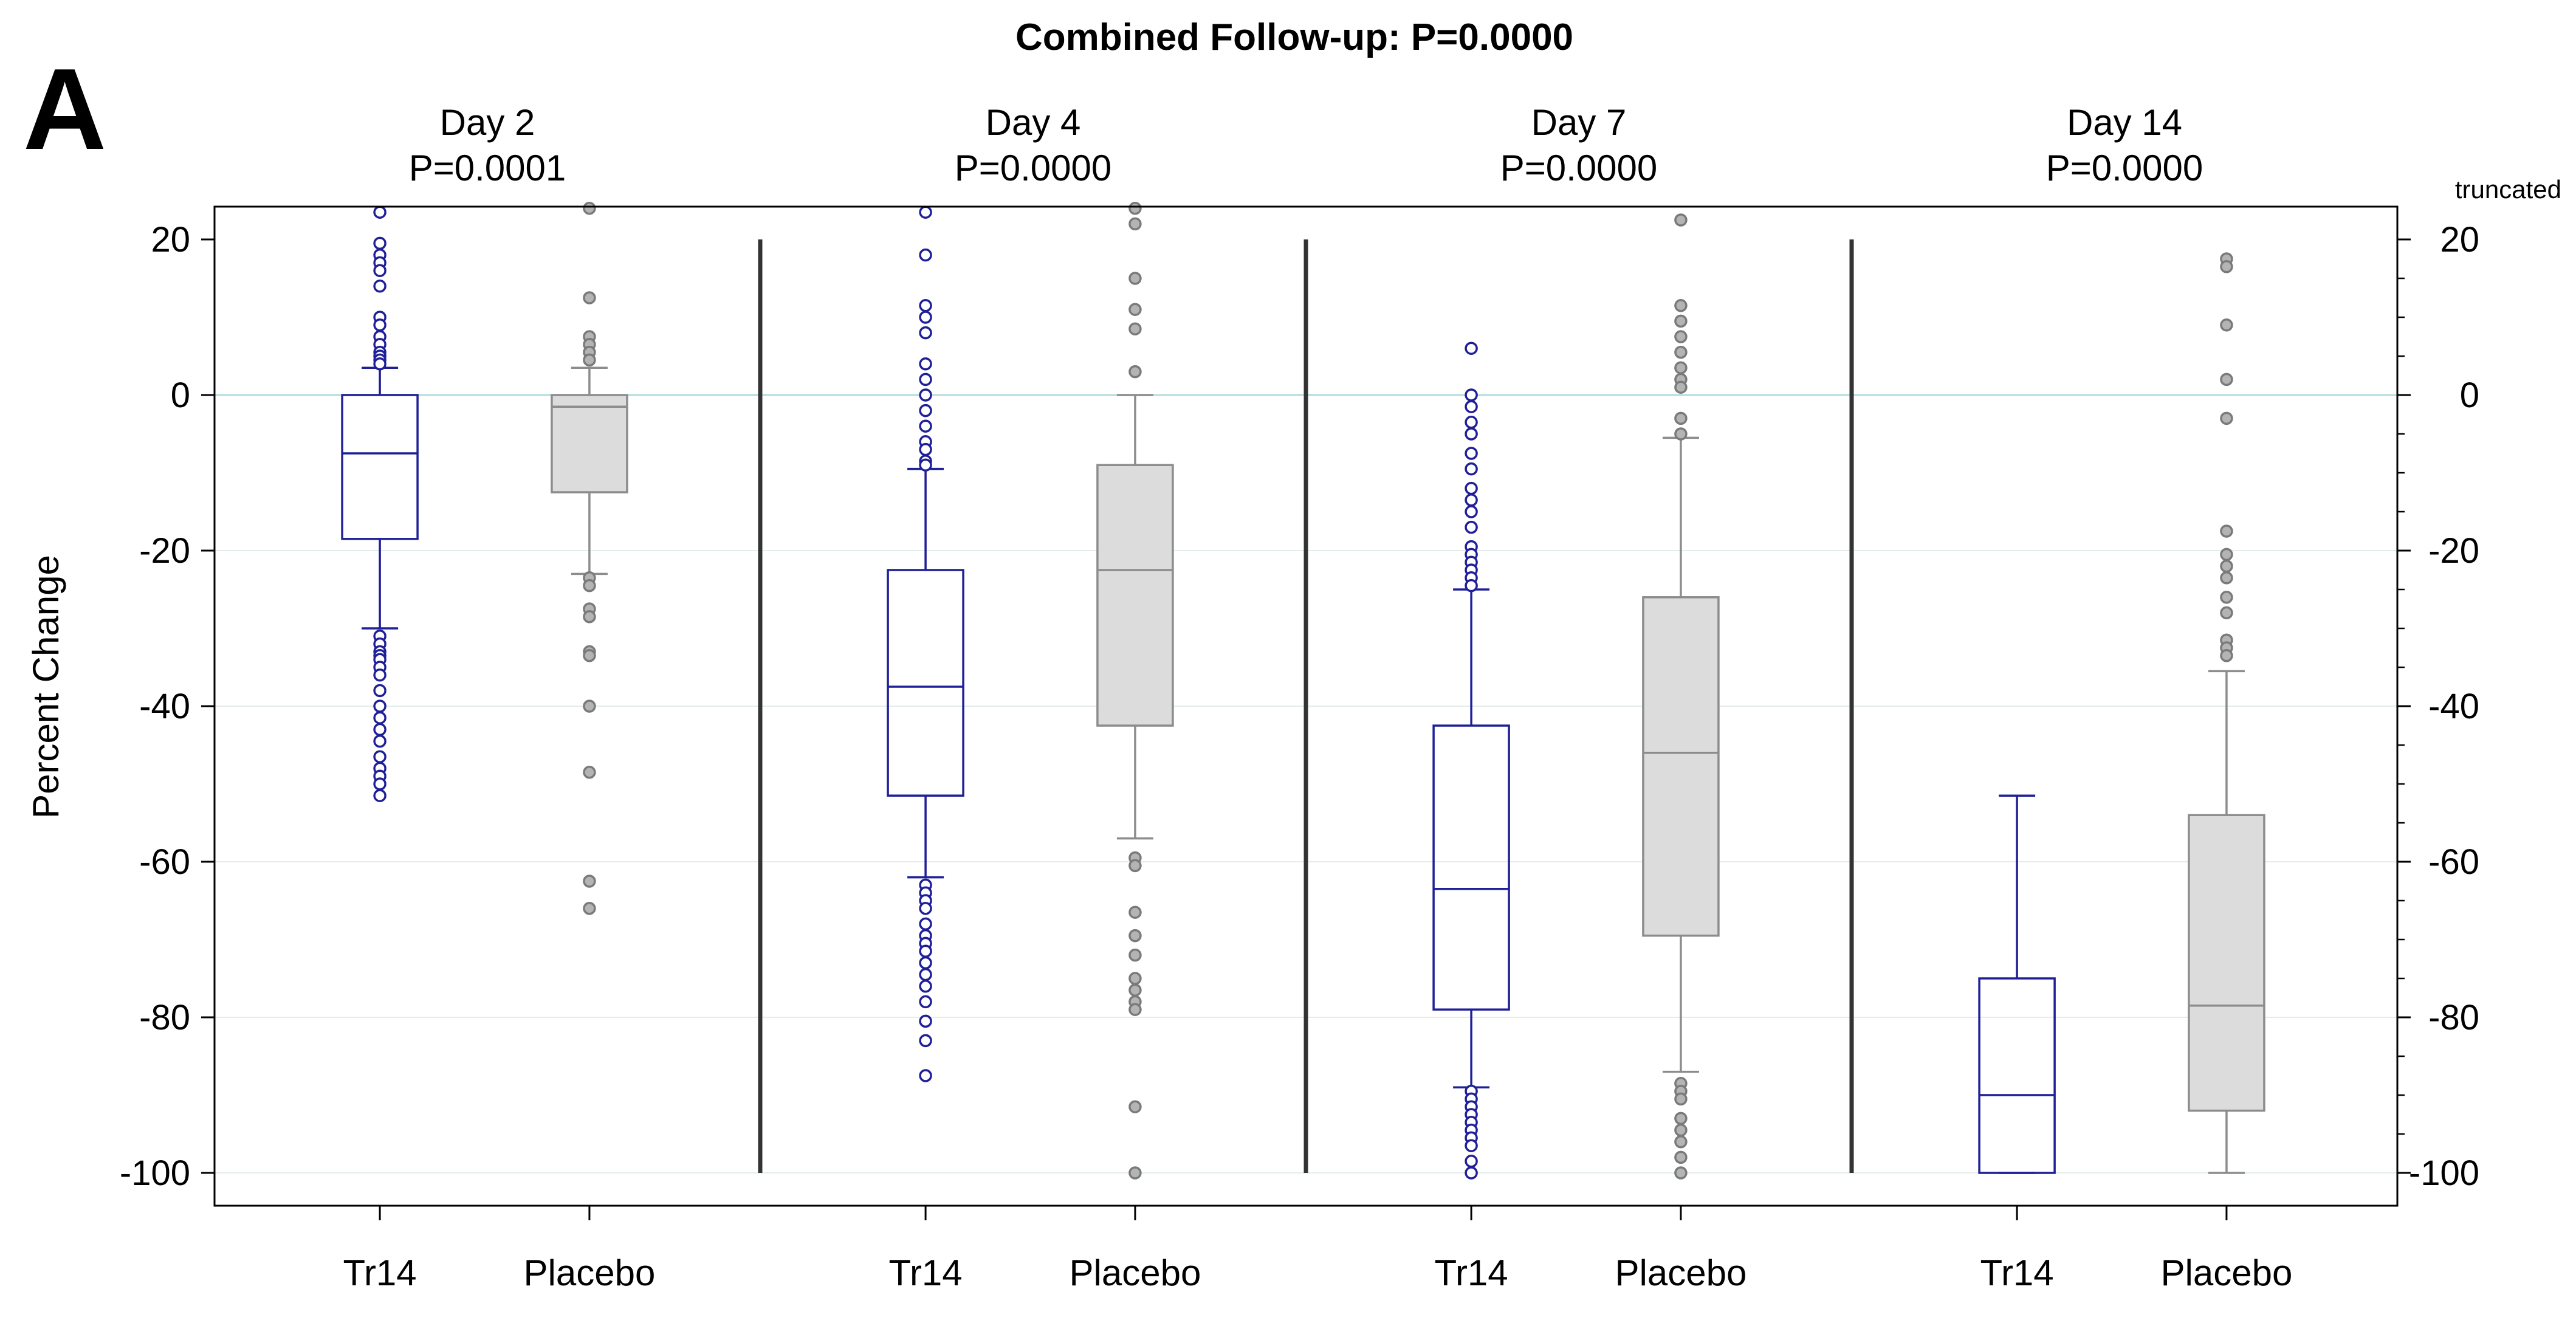 The image size is (2576, 1323). Describe the element at coordinates (164, 1017) in the screenshot. I see `y-tick-label-left: -80` at that location.